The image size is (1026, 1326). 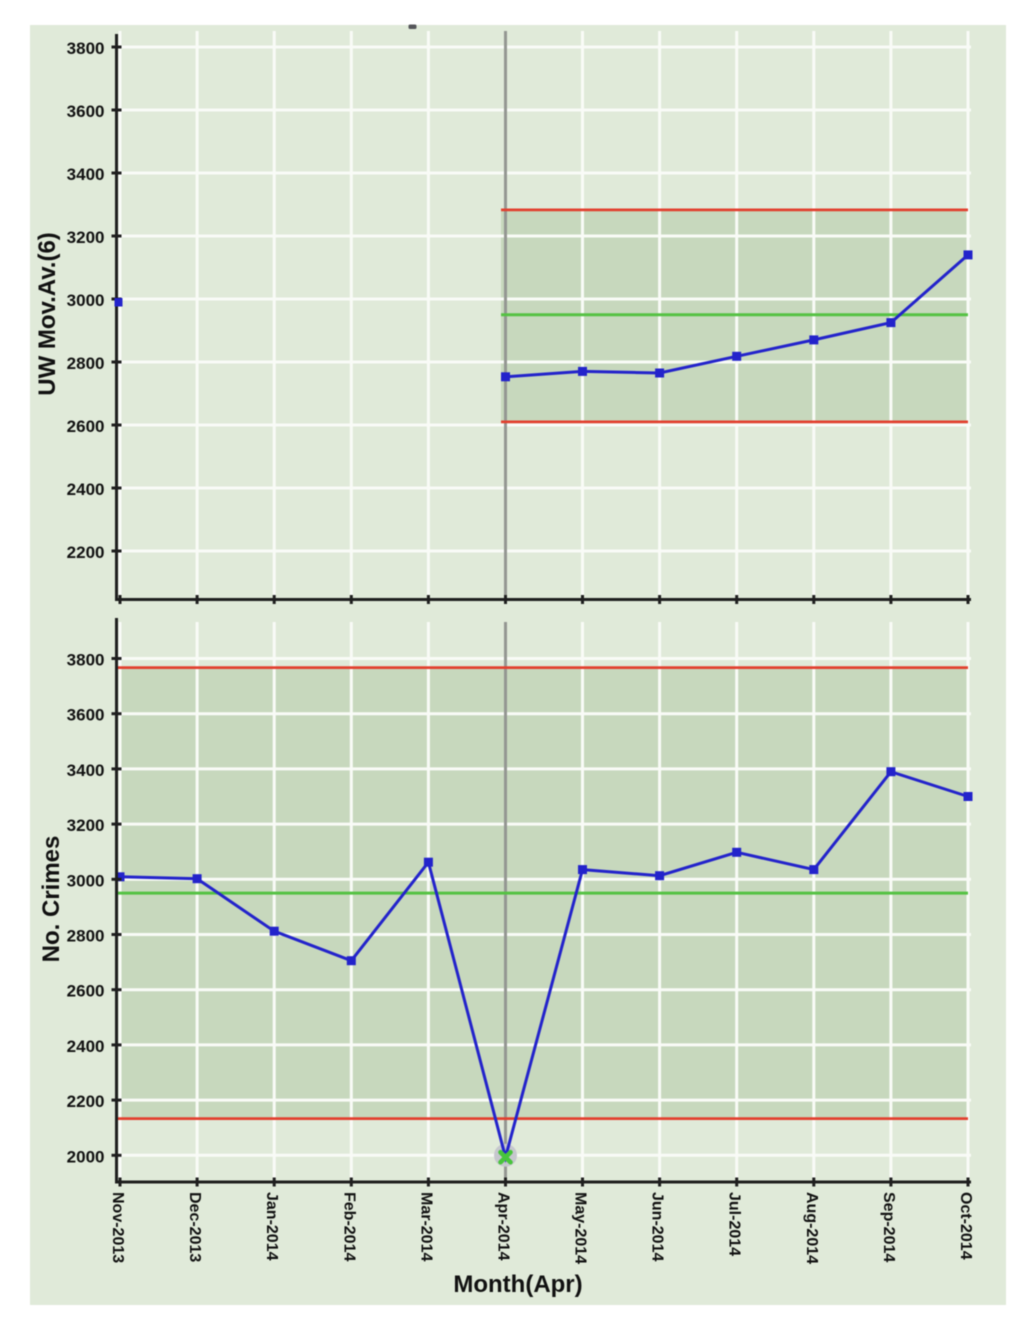 What do you see at coordinates (86, 1156) in the screenshot?
I see `svg-text: 2000` at bounding box center [86, 1156].